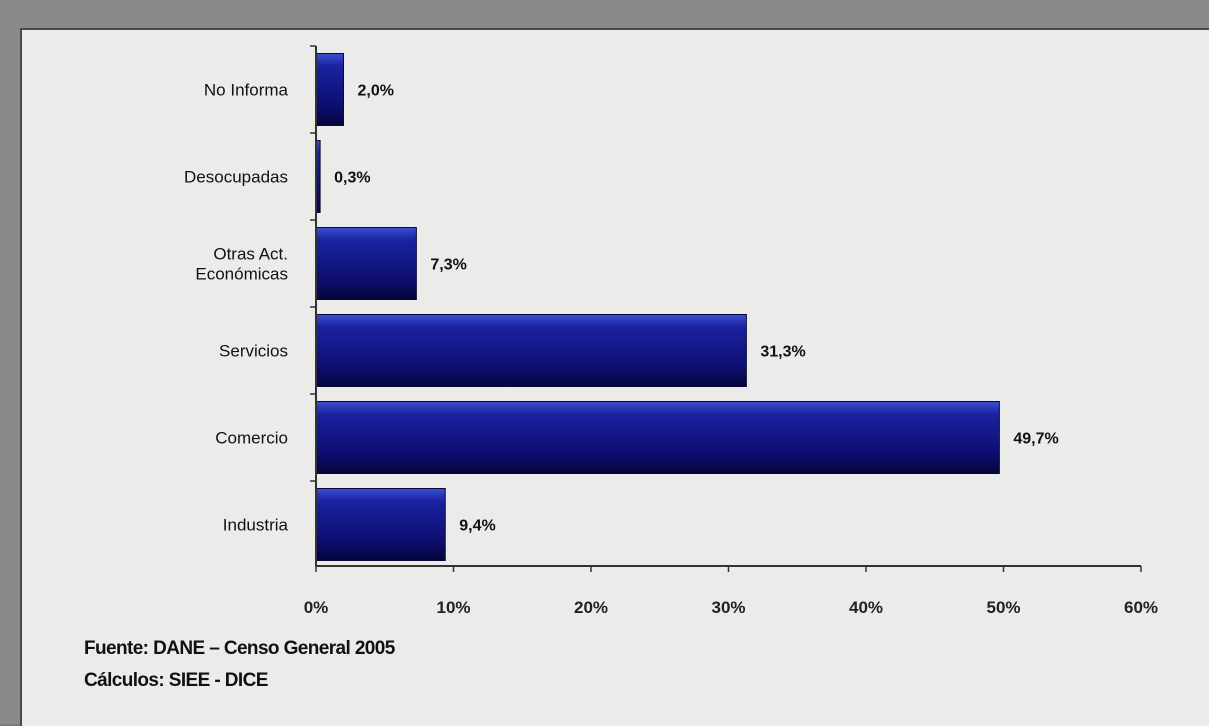 The image size is (1209, 726). What do you see at coordinates (256, 525) in the screenshot?
I see `category-label: Industria` at bounding box center [256, 525].